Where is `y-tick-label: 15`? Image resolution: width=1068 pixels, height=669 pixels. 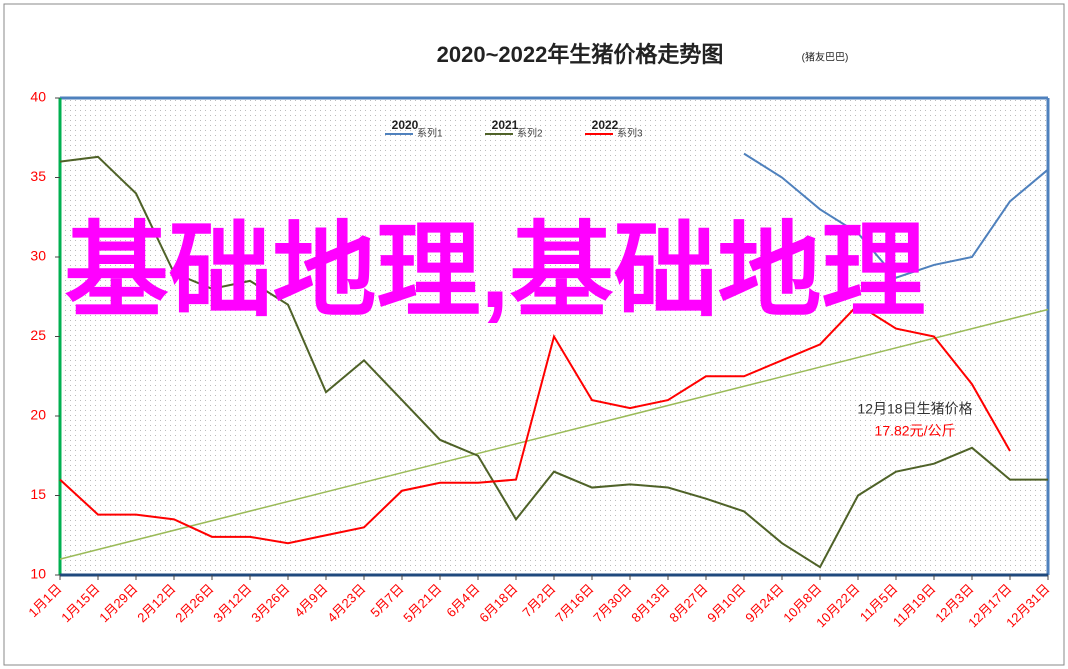 y-tick-label: 15 is located at coordinates (38, 494).